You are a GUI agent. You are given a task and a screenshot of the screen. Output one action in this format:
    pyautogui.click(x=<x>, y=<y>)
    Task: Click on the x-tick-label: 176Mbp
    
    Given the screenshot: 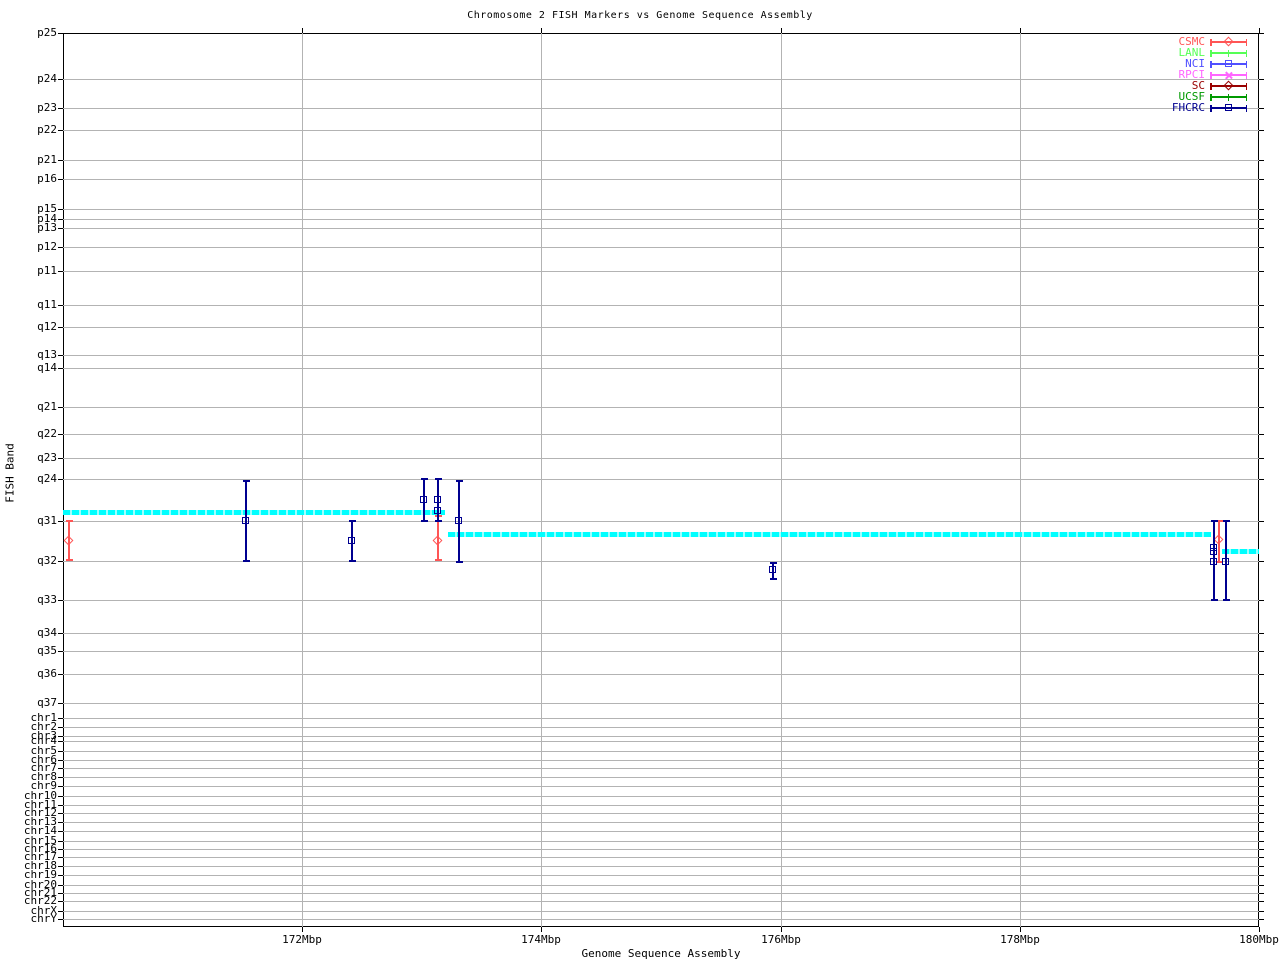 What is the action you would take?
    pyautogui.click(x=781, y=939)
    